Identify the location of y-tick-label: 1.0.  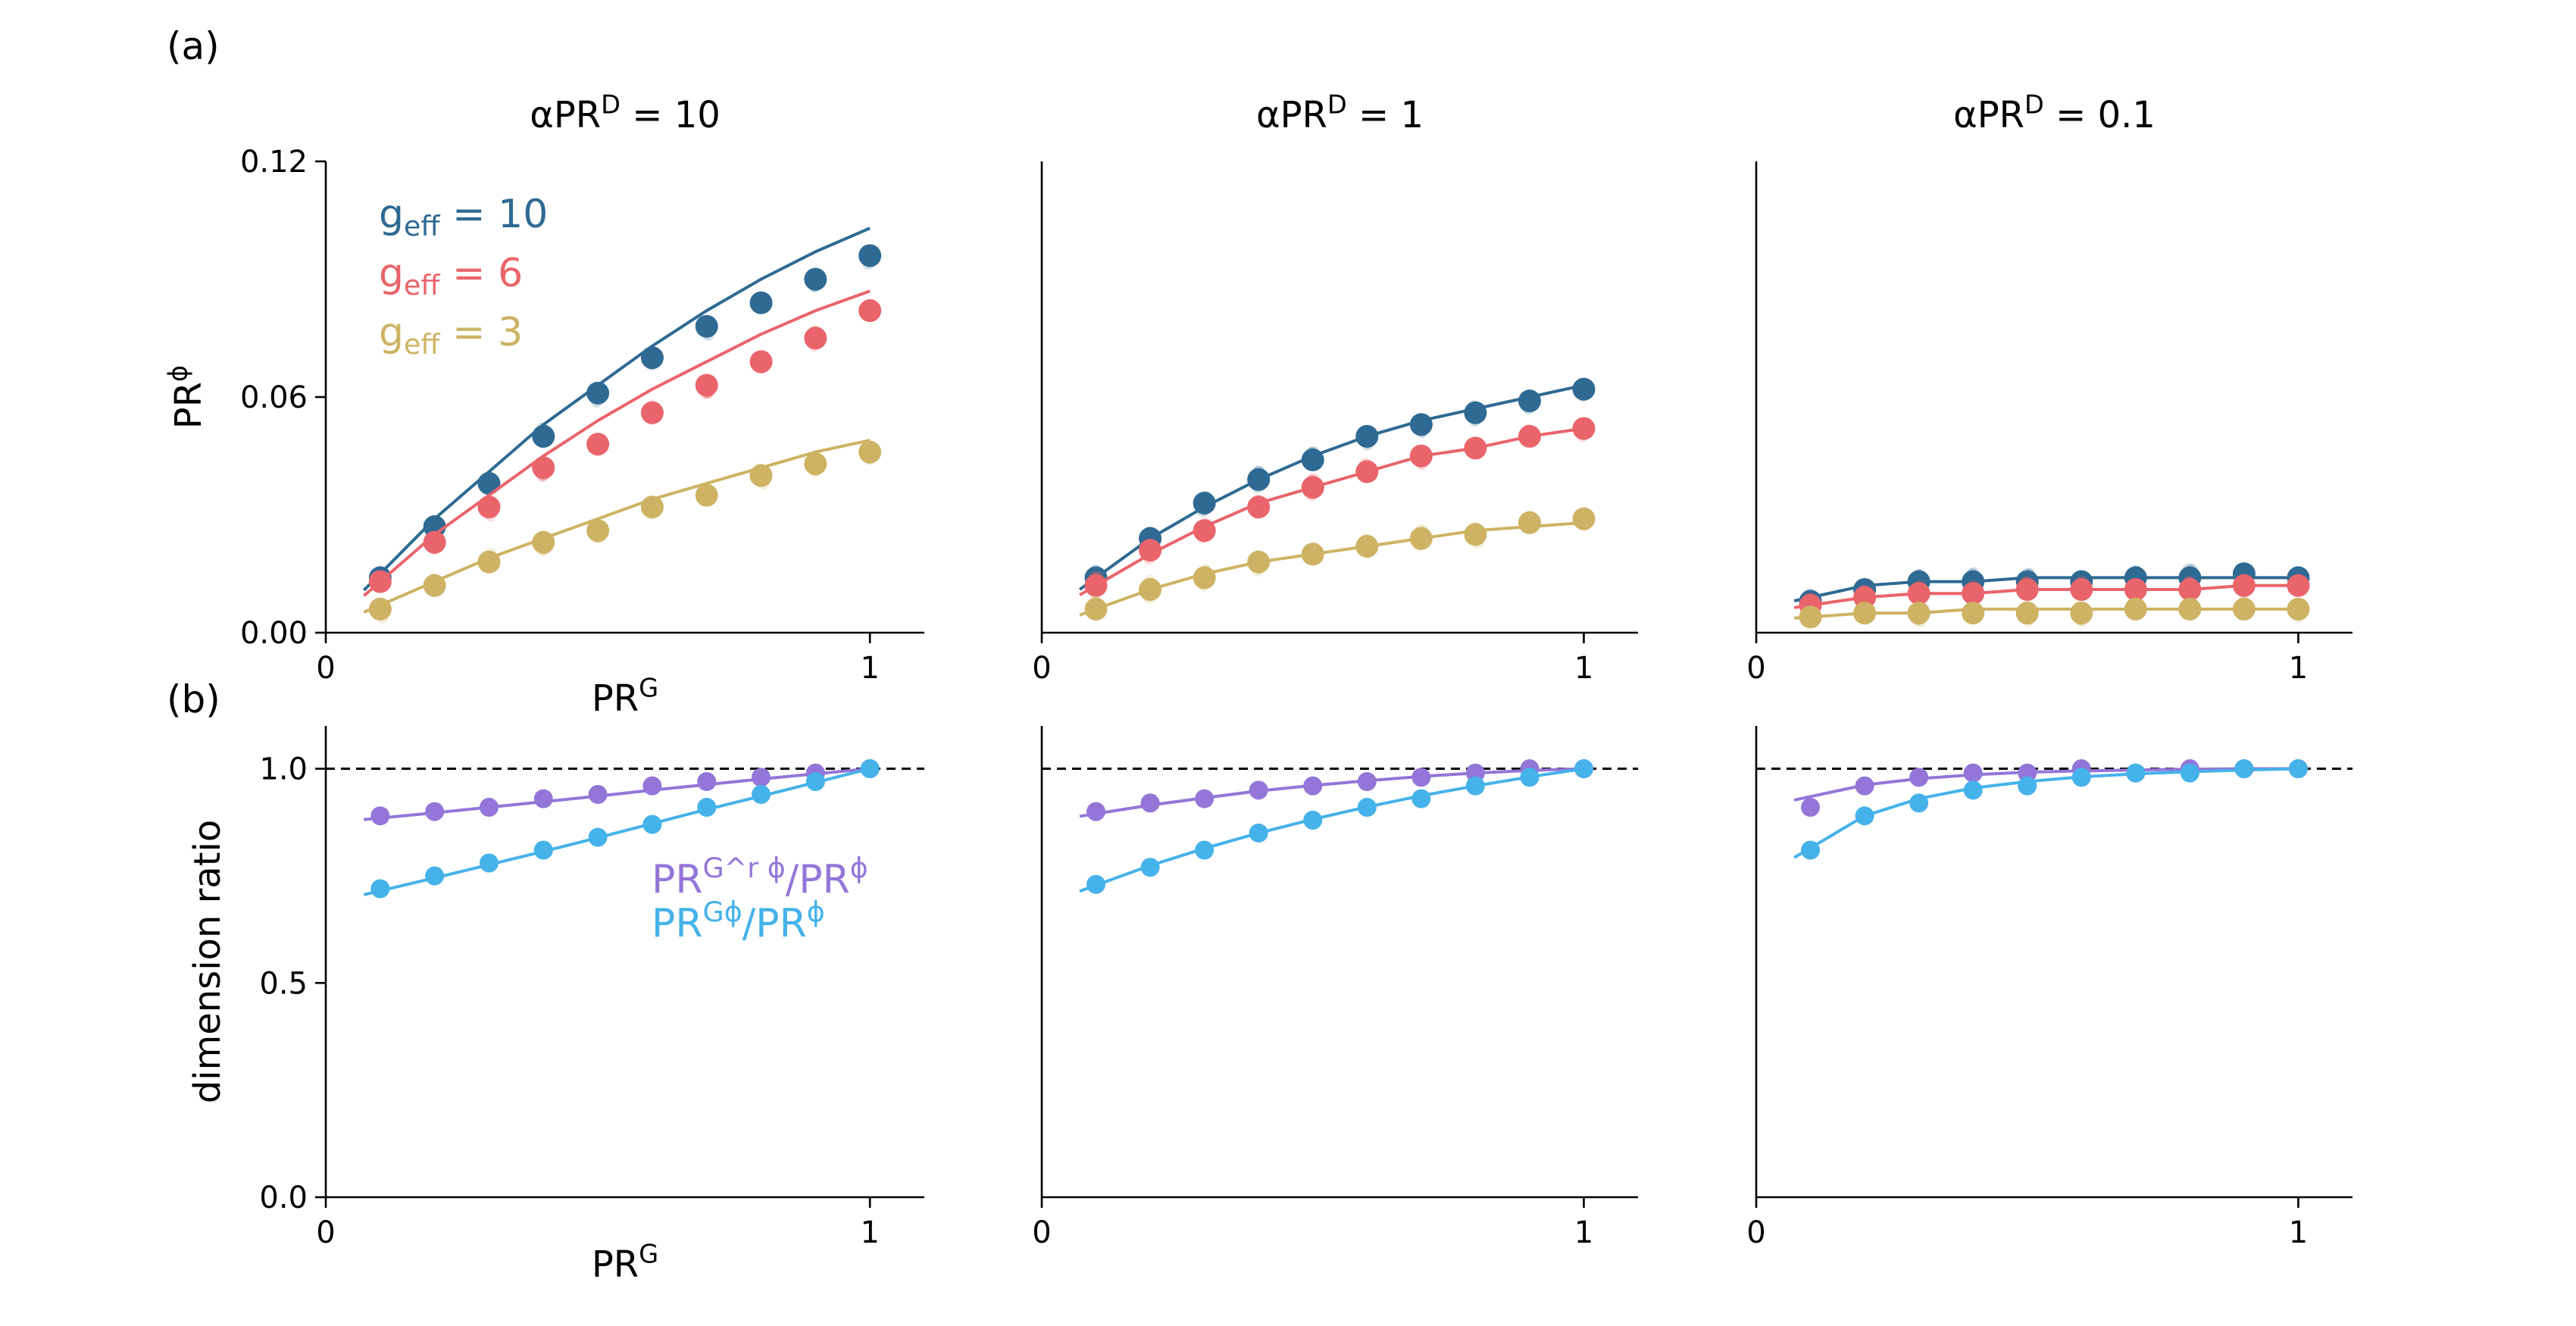
(283, 769).